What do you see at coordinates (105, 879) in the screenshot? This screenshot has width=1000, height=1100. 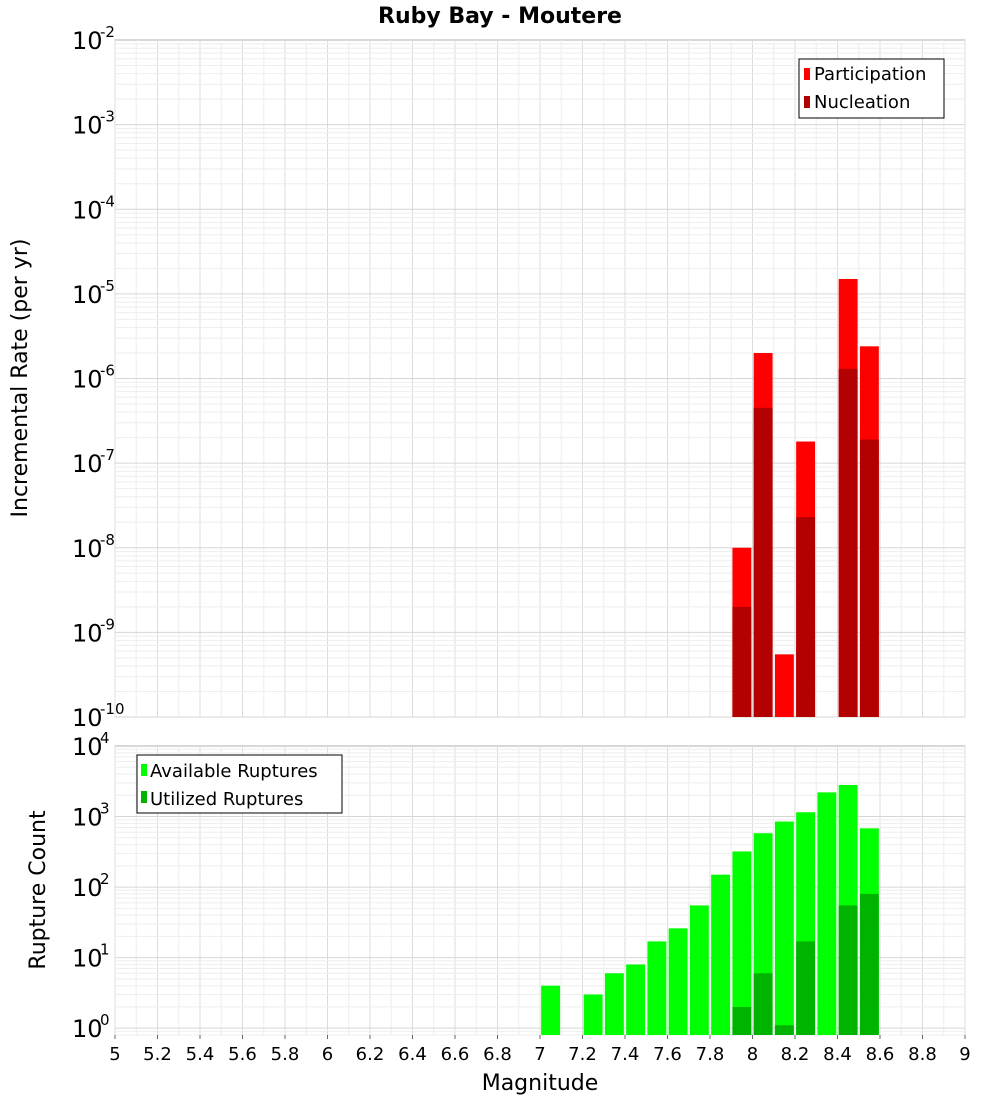 I see `y-tick-exponent: 2` at bounding box center [105, 879].